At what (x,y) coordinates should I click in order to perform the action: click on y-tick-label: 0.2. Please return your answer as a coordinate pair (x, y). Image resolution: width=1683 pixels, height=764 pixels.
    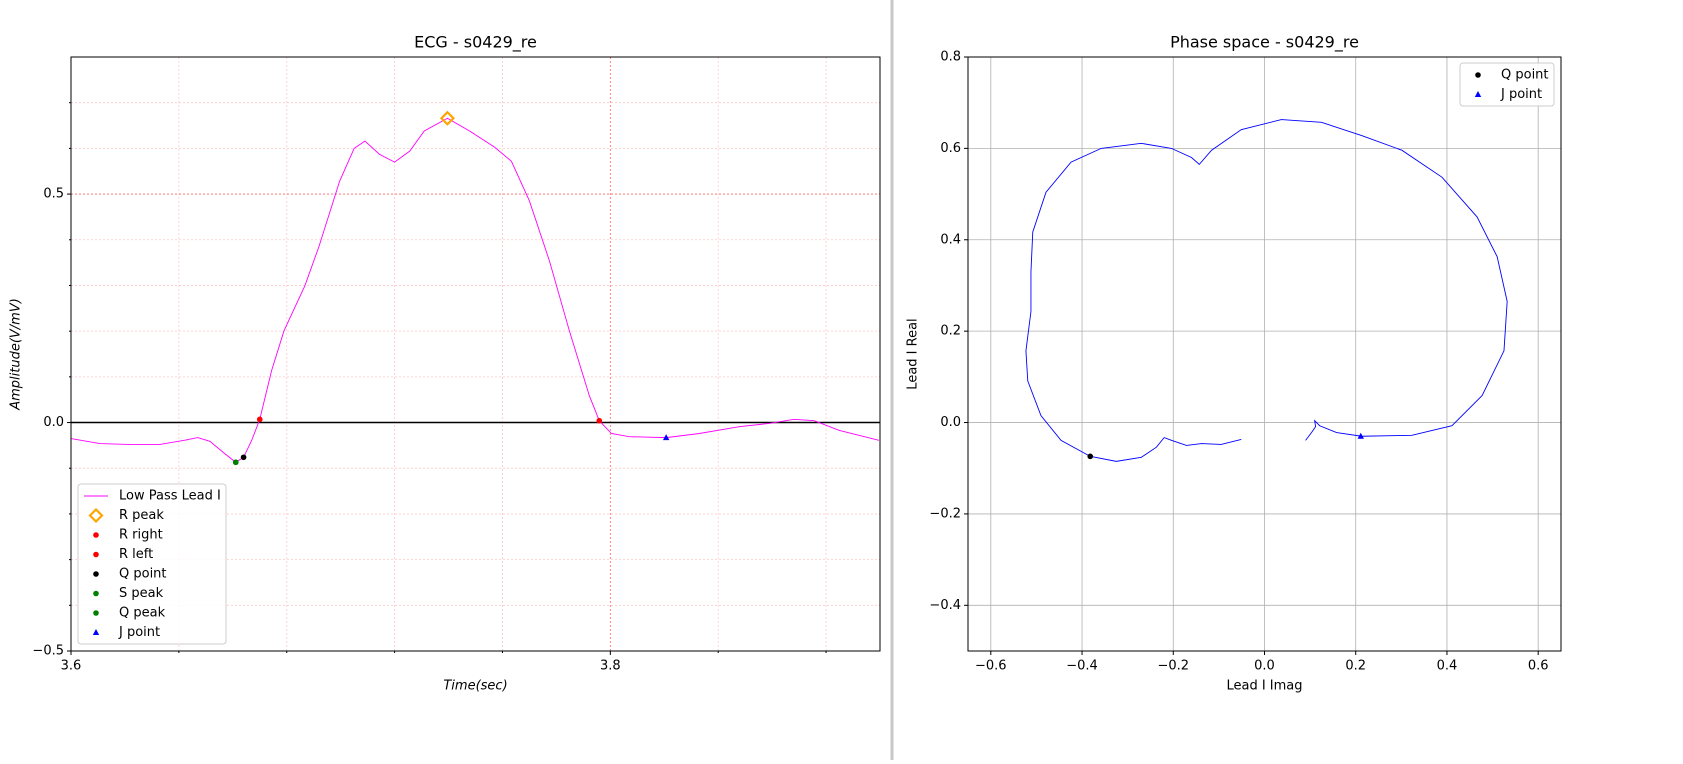
    Looking at the image, I should click on (950, 331).